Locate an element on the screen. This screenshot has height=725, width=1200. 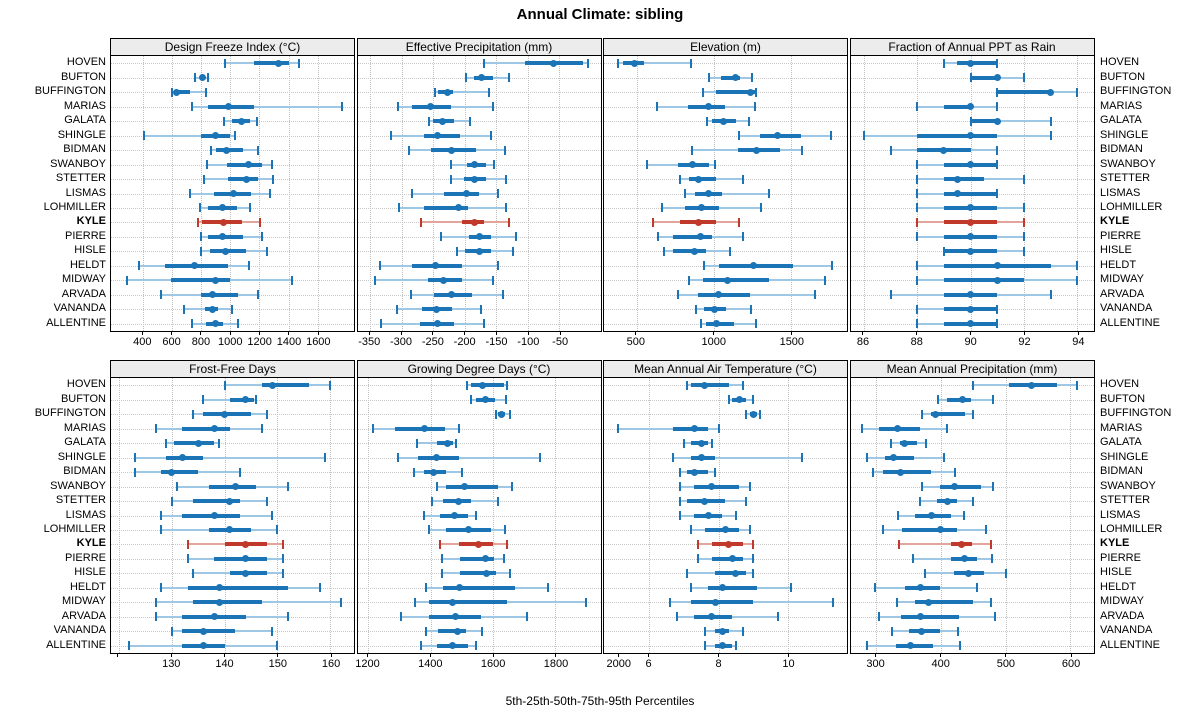
whisker-line-shingle is located at coordinates (229, 457).